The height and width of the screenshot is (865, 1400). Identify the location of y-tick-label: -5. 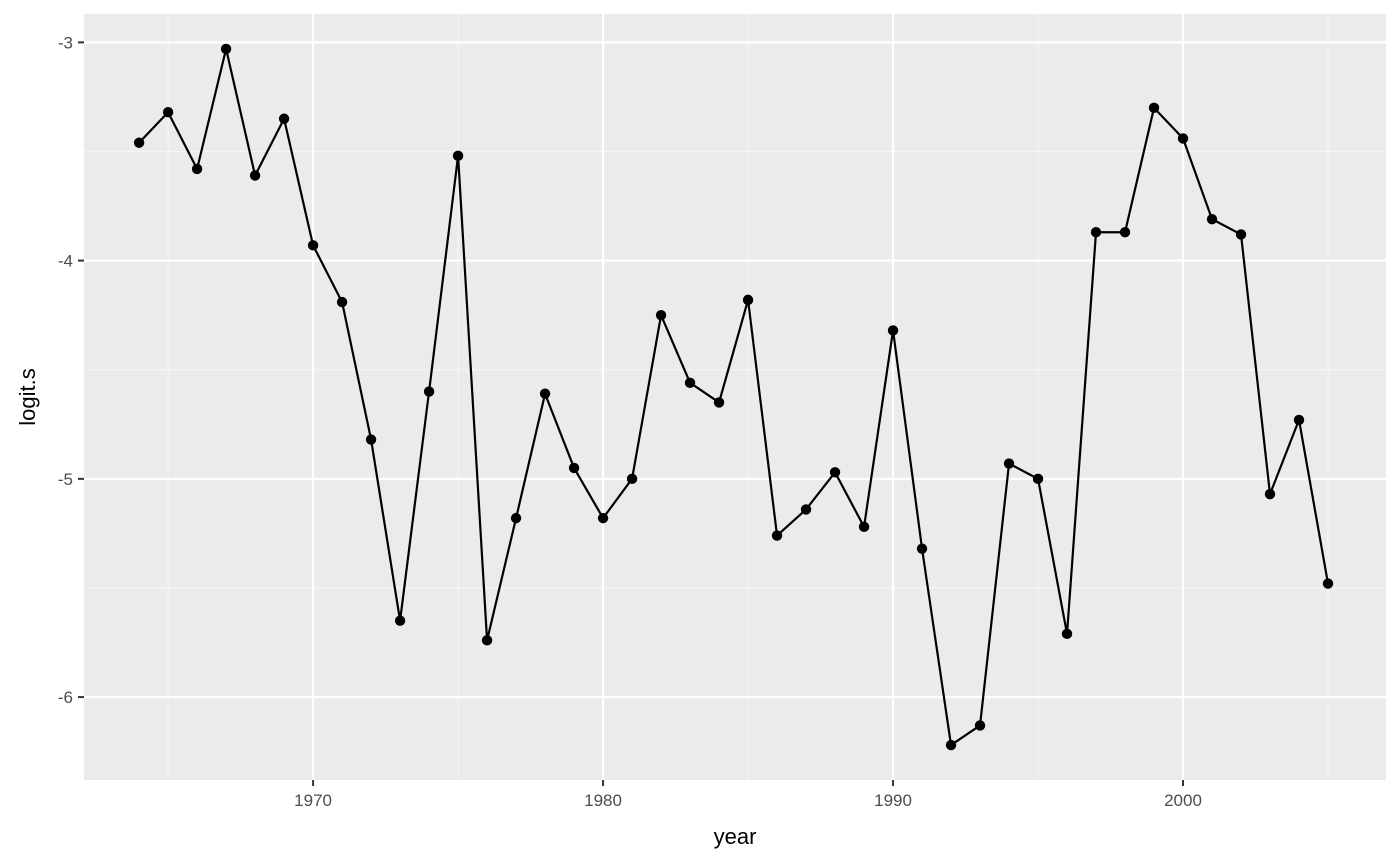
(65, 479).